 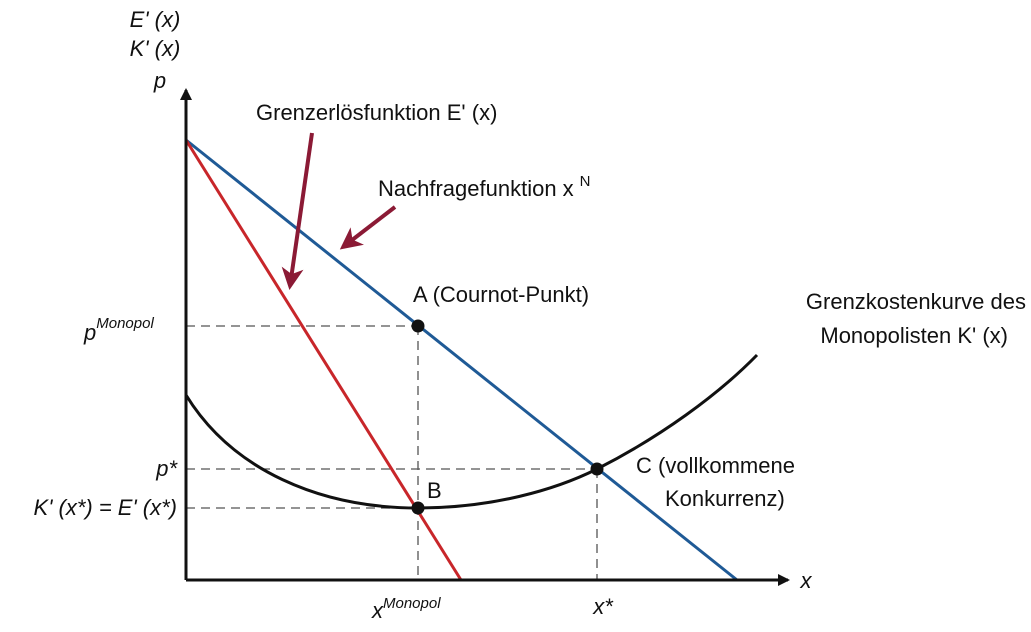 What do you see at coordinates (155, 48) in the screenshot?
I see `y-axis-label-k: K' (x)` at bounding box center [155, 48].